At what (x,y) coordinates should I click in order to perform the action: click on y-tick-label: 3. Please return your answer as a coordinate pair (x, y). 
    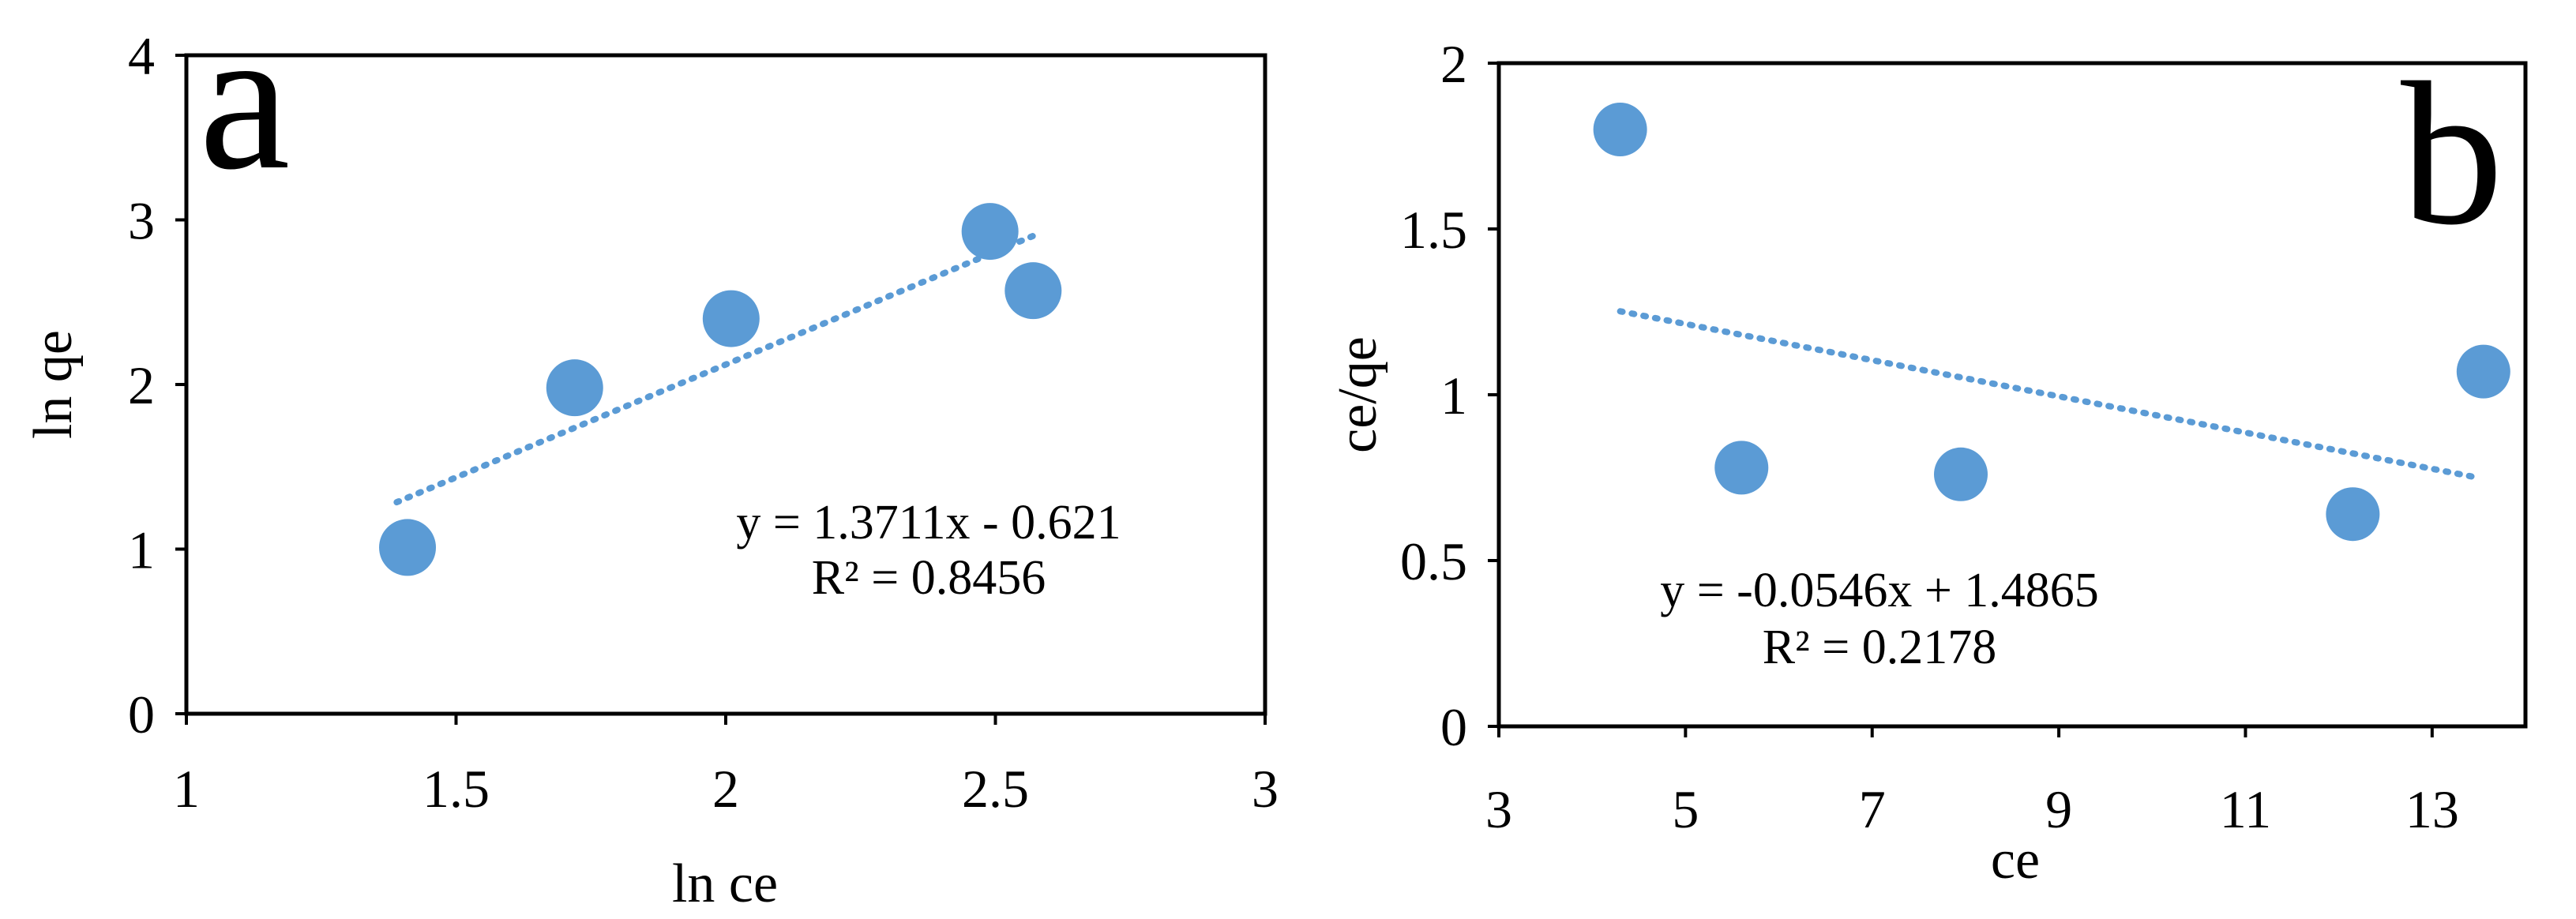
    Looking at the image, I should click on (141, 221).